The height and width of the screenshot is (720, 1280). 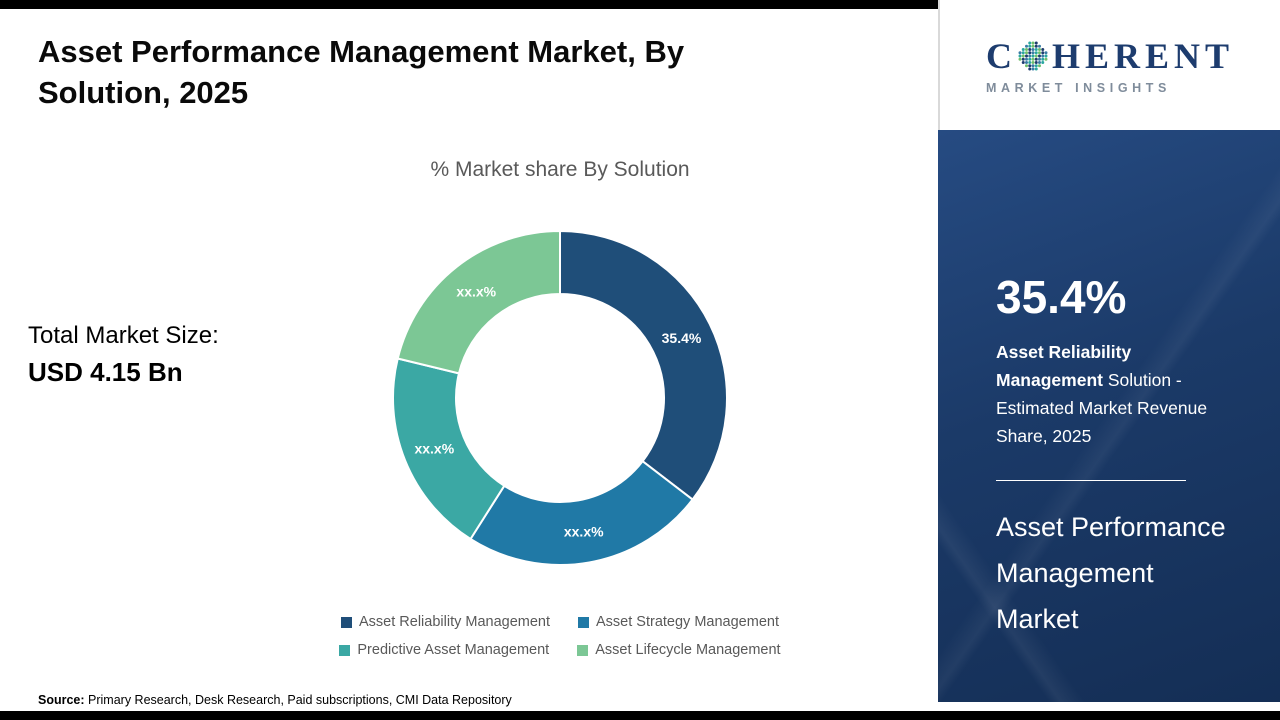 What do you see at coordinates (1033, 56) in the screenshot?
I see `coherent-logo-o-icon` at bounding box center [1033, 56].